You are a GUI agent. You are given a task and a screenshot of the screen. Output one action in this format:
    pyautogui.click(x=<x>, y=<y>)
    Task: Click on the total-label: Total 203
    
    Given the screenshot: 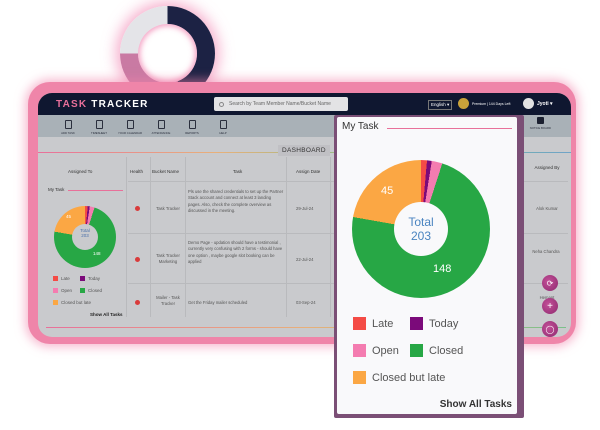 What is the action you would take?
    pyautogui.click(x=421, y=229)
    